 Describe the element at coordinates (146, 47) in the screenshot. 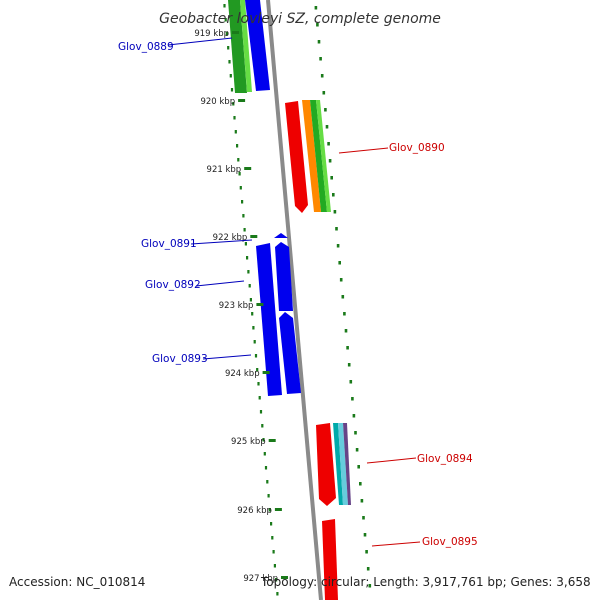

I see `svg-text: Glov_0889` at that location.